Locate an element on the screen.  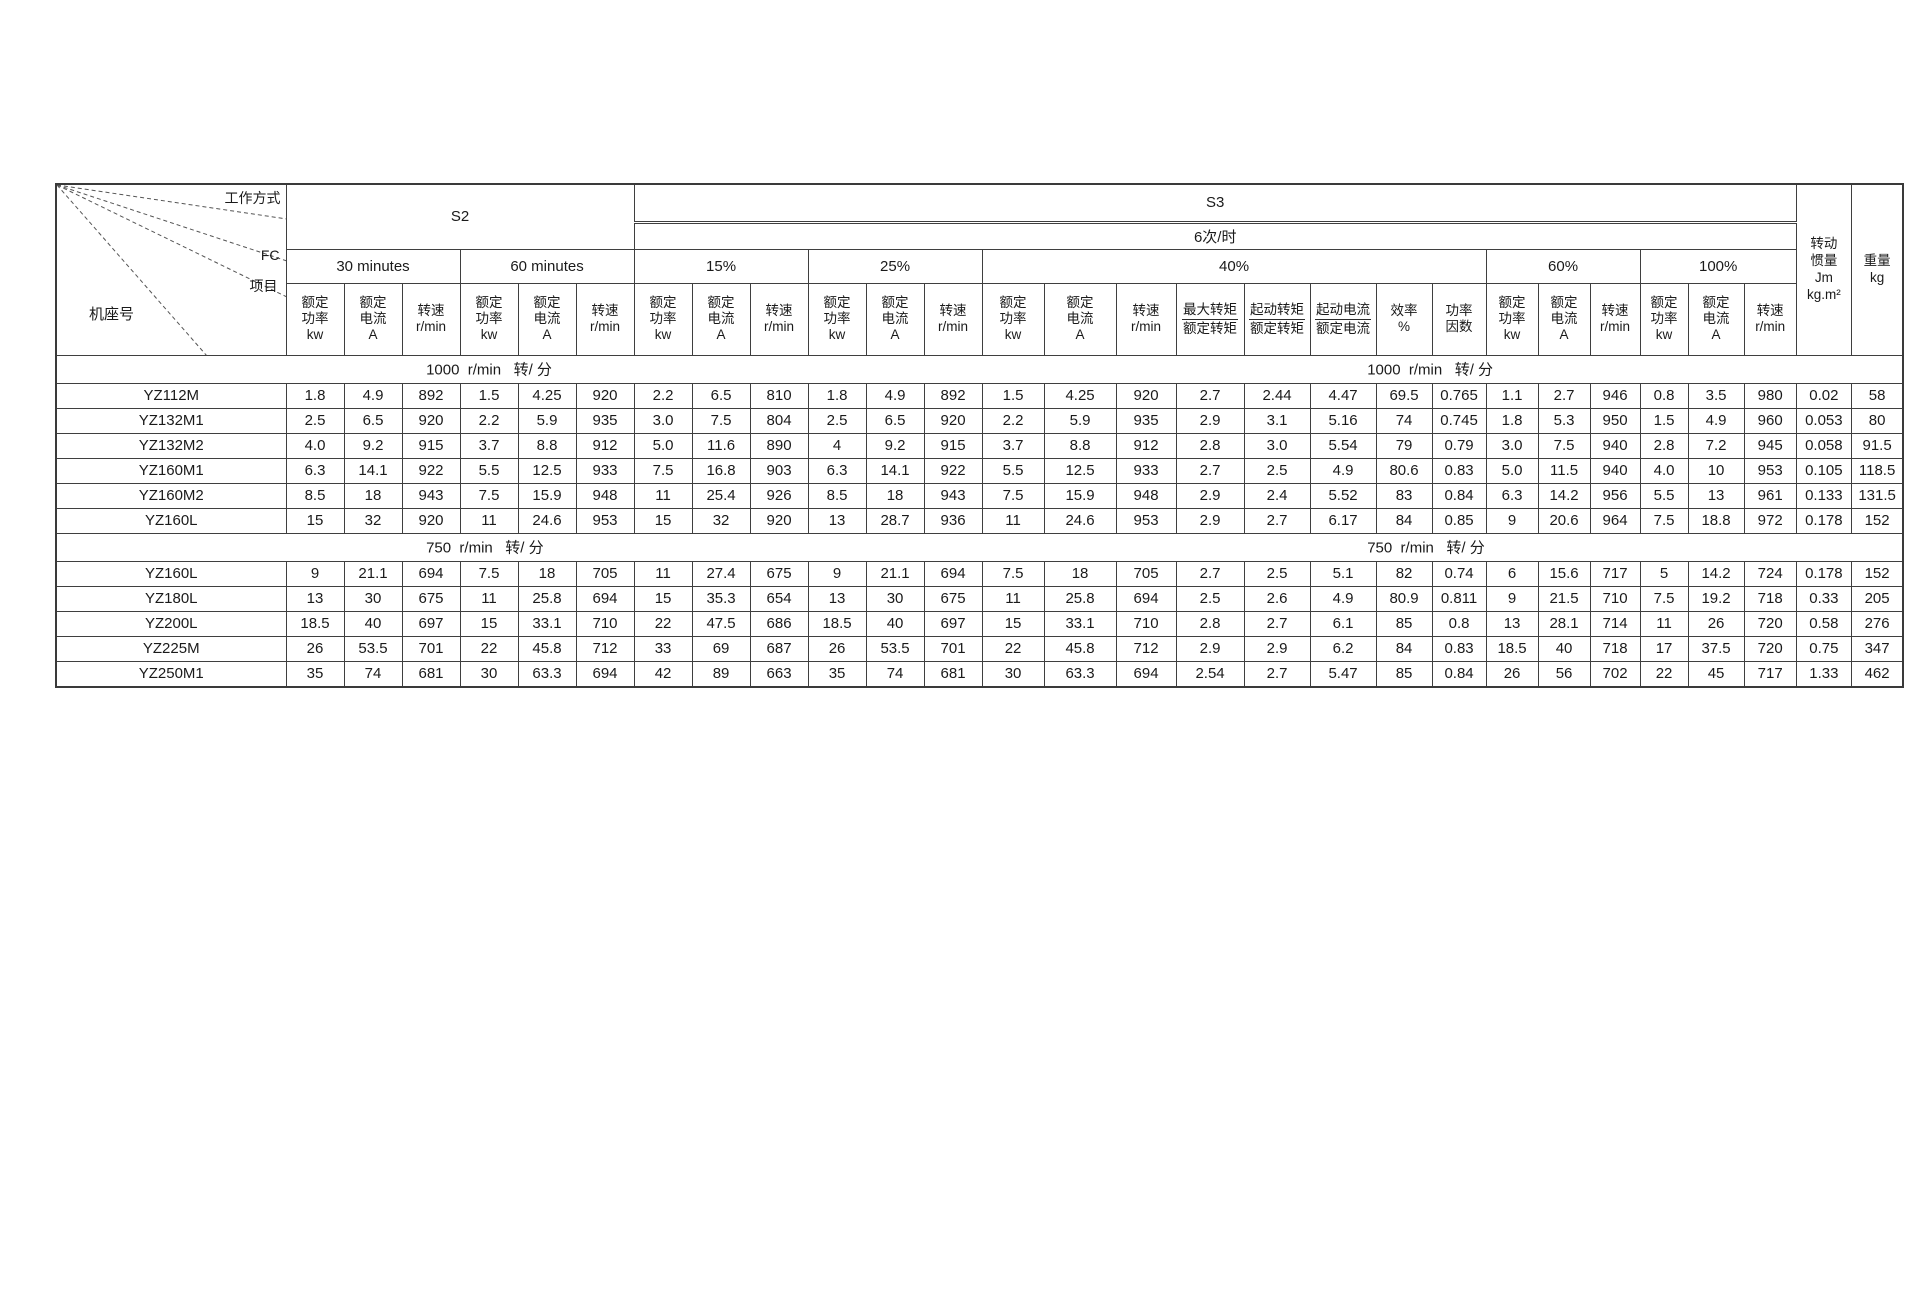
value-cell: 10 is located at coordinates (1716, 470).